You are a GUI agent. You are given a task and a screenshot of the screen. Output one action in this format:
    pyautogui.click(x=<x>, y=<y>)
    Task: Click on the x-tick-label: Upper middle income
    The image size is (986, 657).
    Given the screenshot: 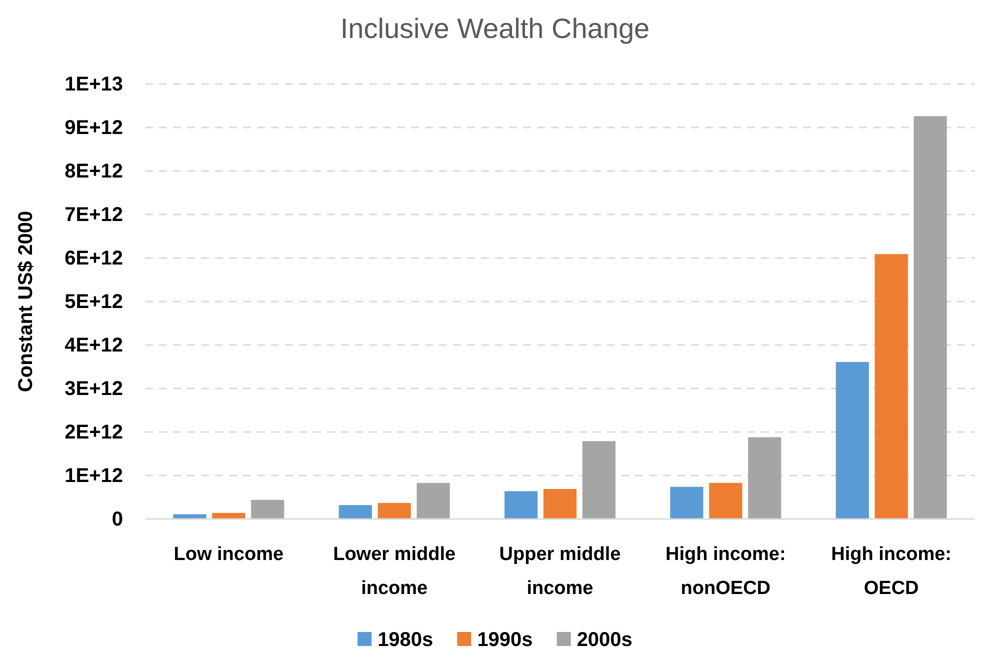 What is the action you would take?
    pyautogui.click(x=560, y=571)
    